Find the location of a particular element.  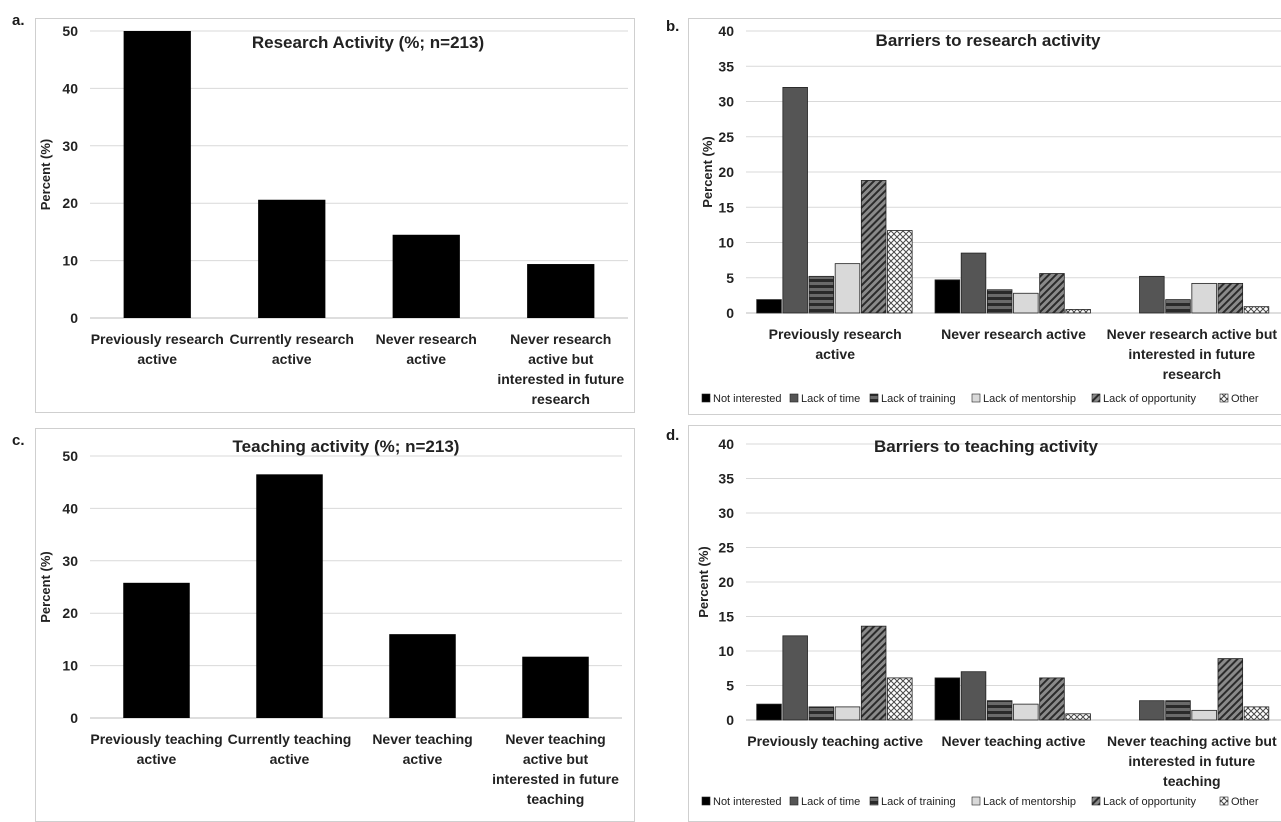

x-category-label: Never research active but is located at coordinates (1192, 334).